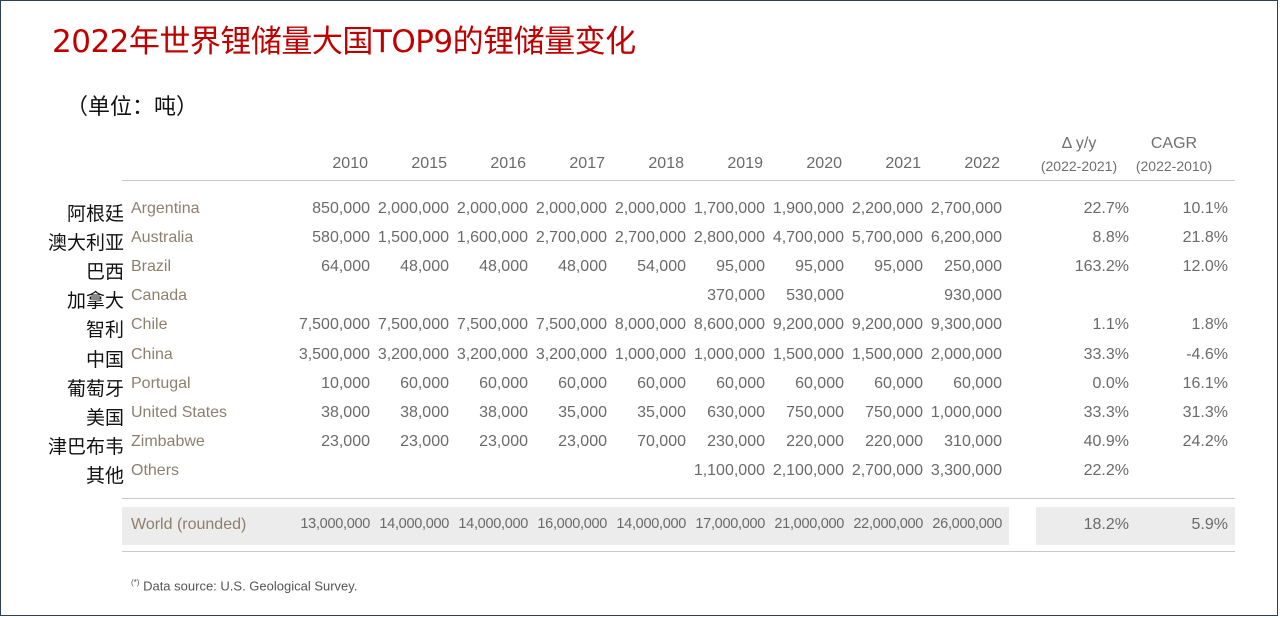  Describe the element at coordinates (104, 330) in the screenshot. I see `row-label-cn: 智利` at that location.